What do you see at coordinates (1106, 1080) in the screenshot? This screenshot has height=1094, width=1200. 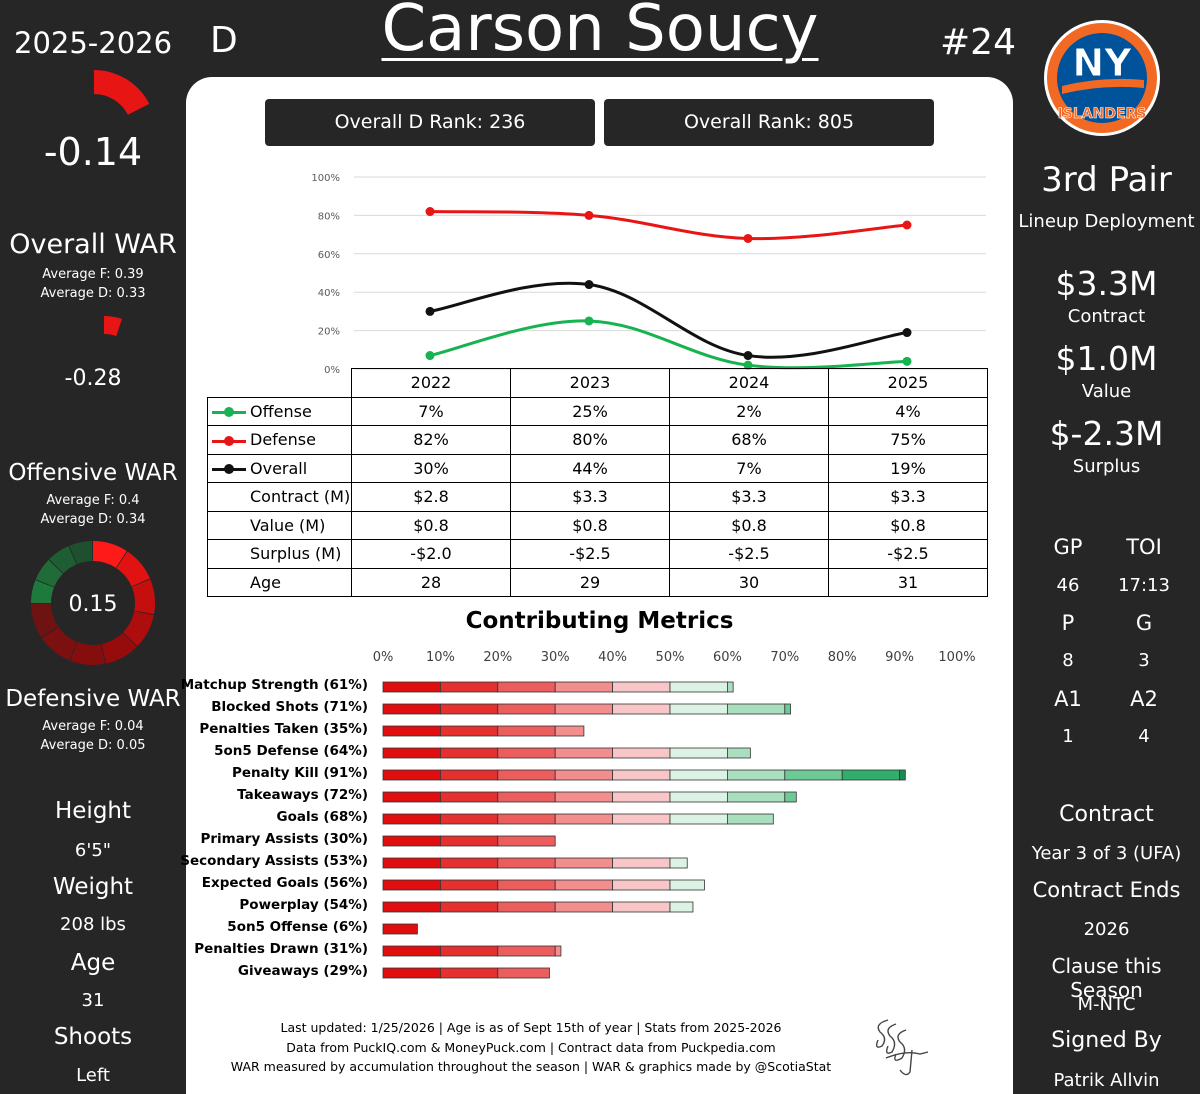 I see `signed-by-value: Patrik Allvin` at bounding box center [1106, 1080].